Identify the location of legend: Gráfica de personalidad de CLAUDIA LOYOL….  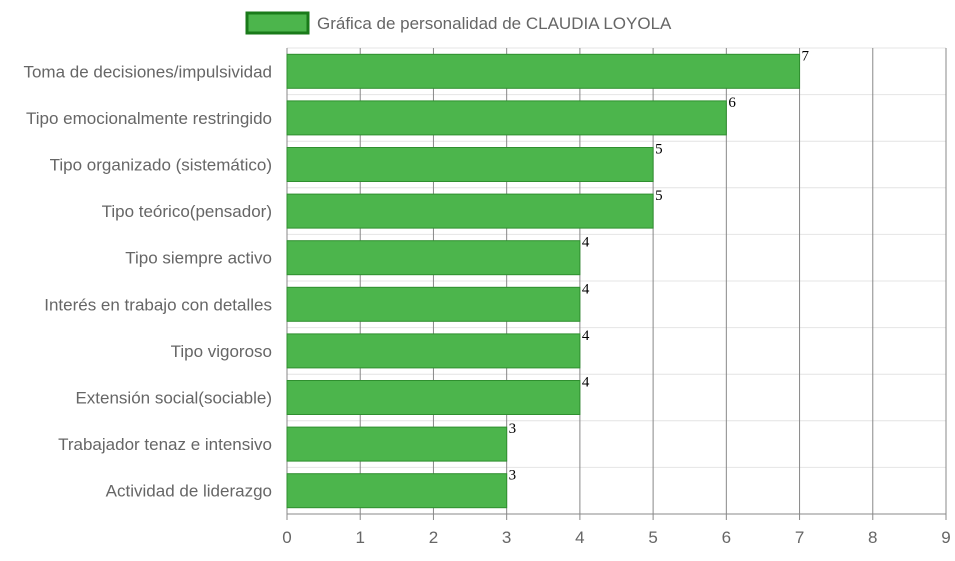
(458, 23).